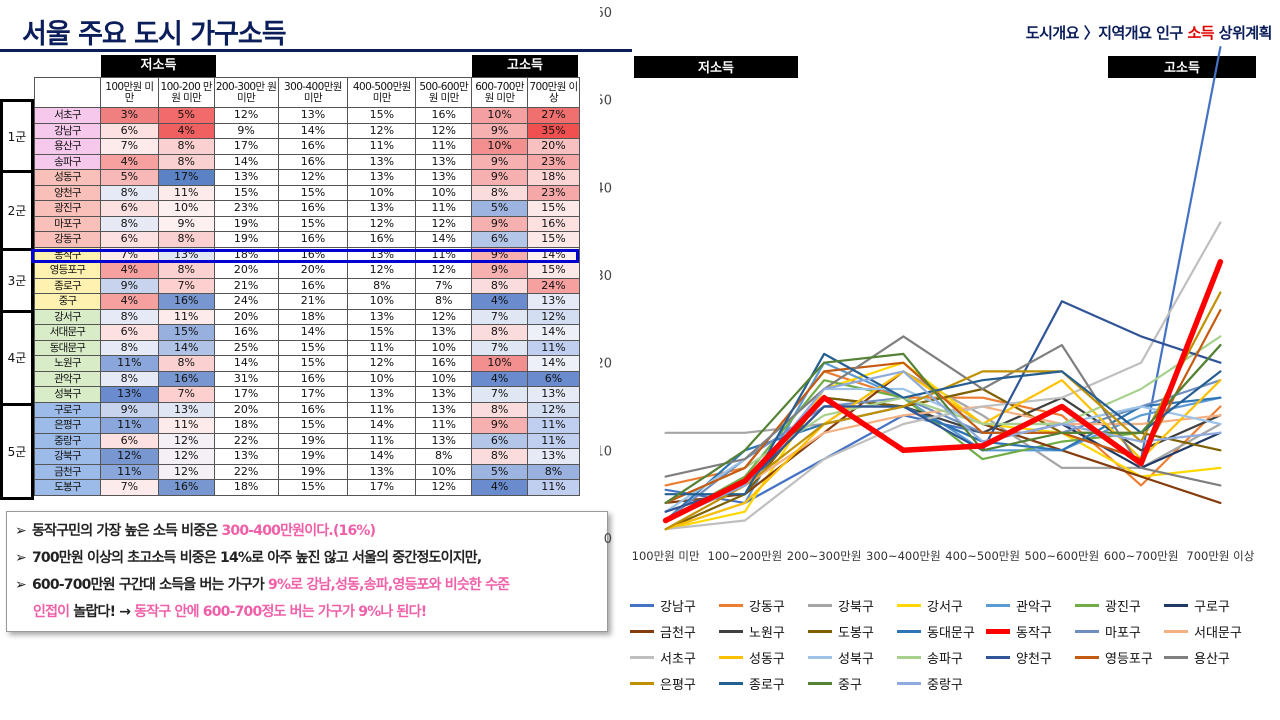  What do you see at coordinates (67, 332) in the screenshot?
I see `district-name: 서대문구` at bounding box center [67, 332].